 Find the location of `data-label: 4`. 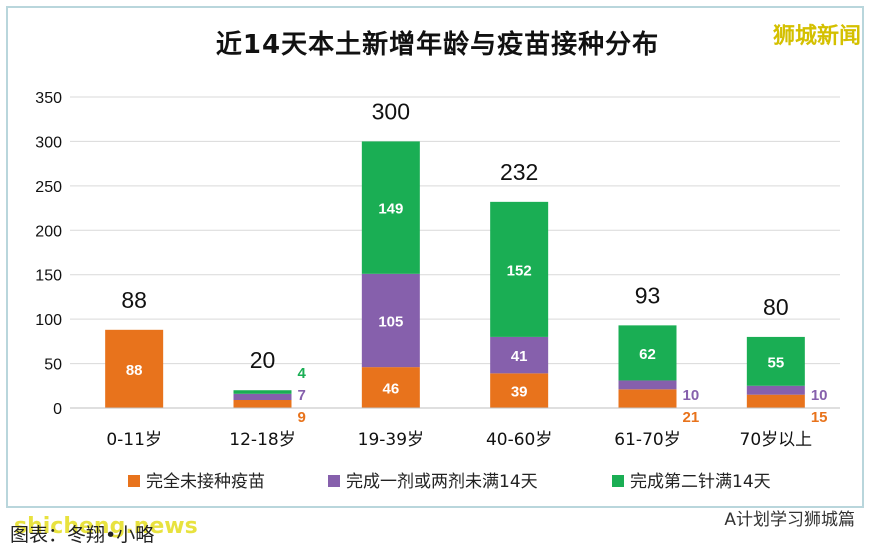

data-label: 4 is located at coordinates (302, 373).